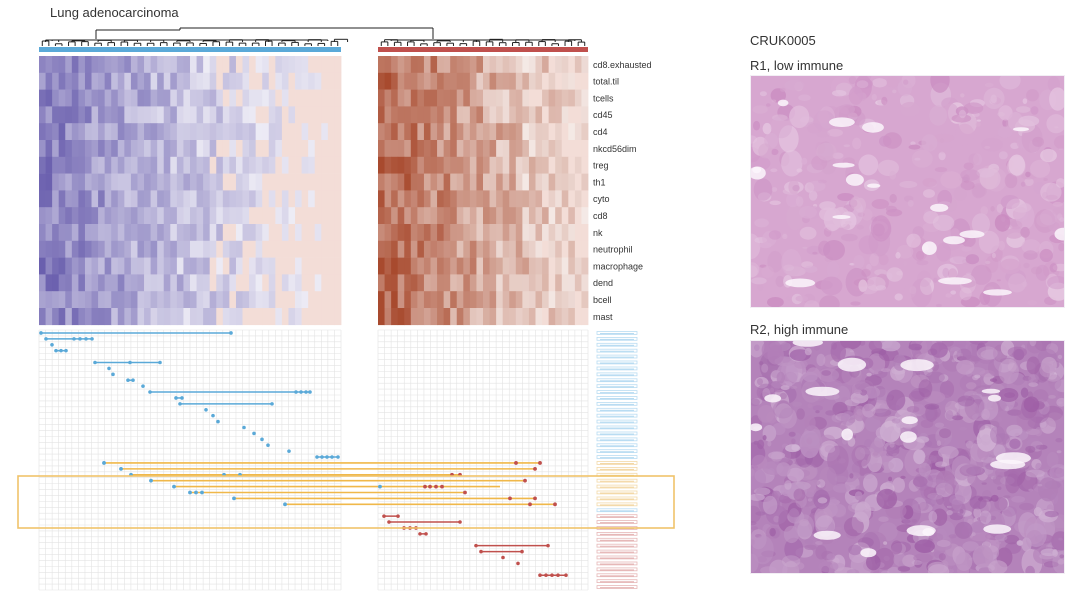 This screenshot has width=1080, height=613. What do you see at coordinates (603, 317) in the screenshot?
I see `feature-label-mast: mast` at bounding box center [603, 317].